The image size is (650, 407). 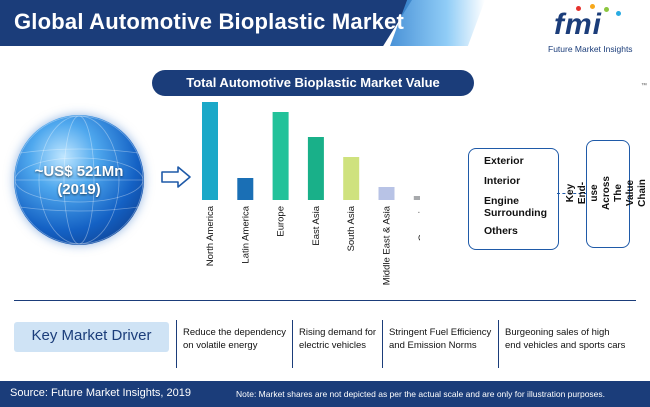 I want to click on bar-europe, so click(x=280, y=156).